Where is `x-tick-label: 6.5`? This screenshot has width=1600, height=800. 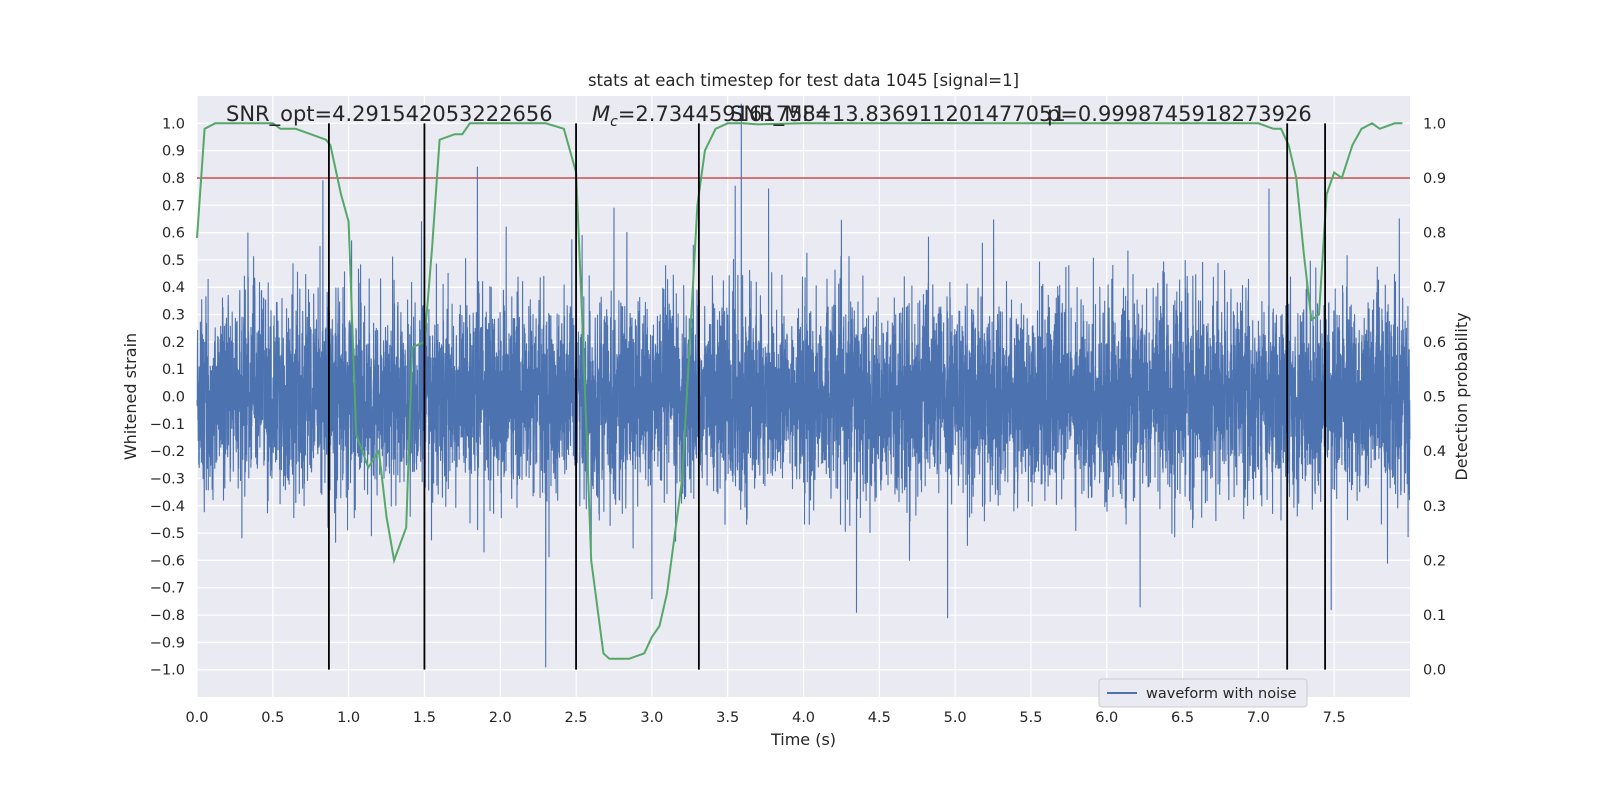
x-tick-label: 6.5 is located at coordinates (1182, 718).